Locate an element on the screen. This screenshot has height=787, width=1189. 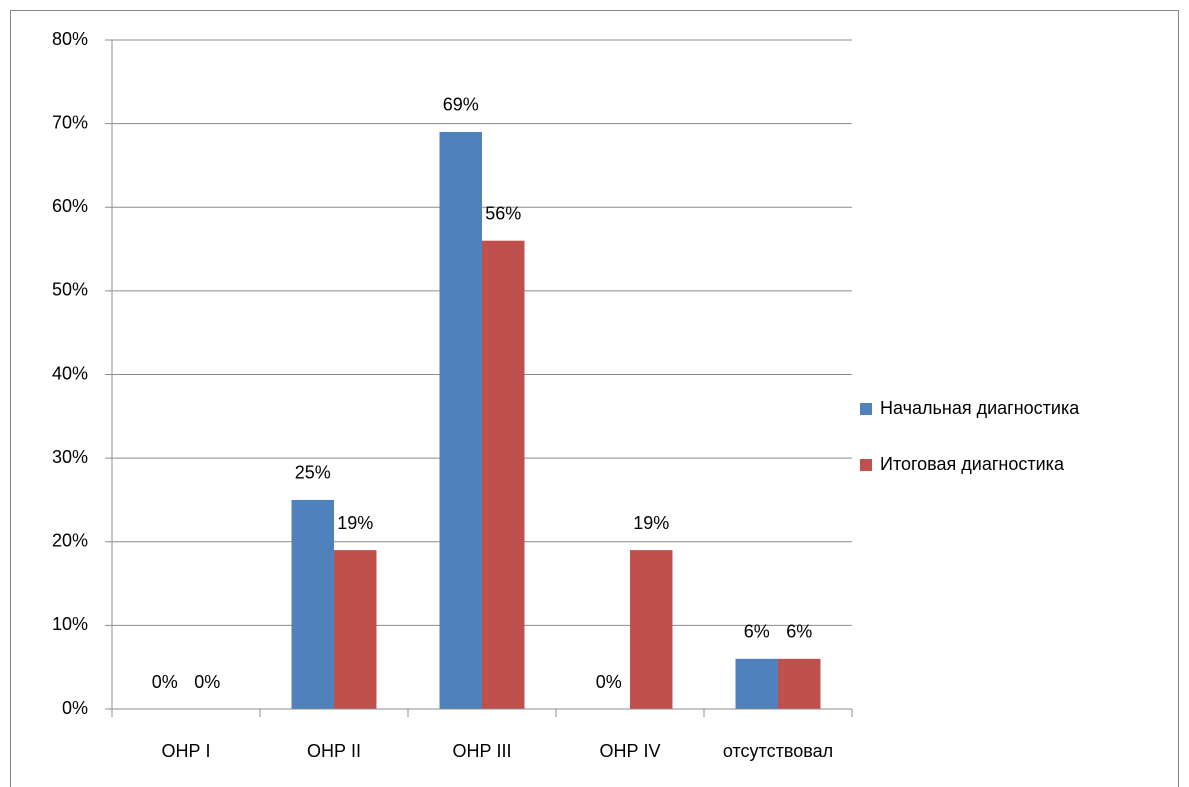
x-tick-label: ОНР III is located at coordinates (481, 751).